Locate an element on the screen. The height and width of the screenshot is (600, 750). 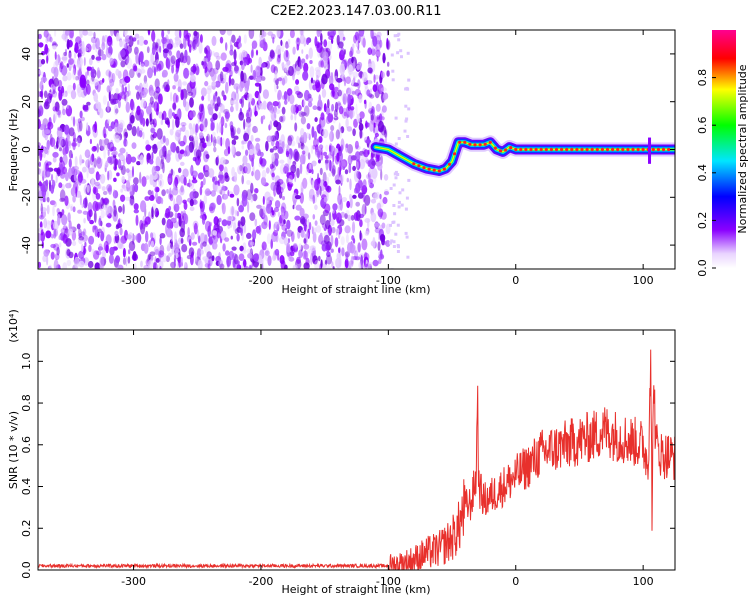
y-tick-label: 0.6 is located at coordinates (26, 445).